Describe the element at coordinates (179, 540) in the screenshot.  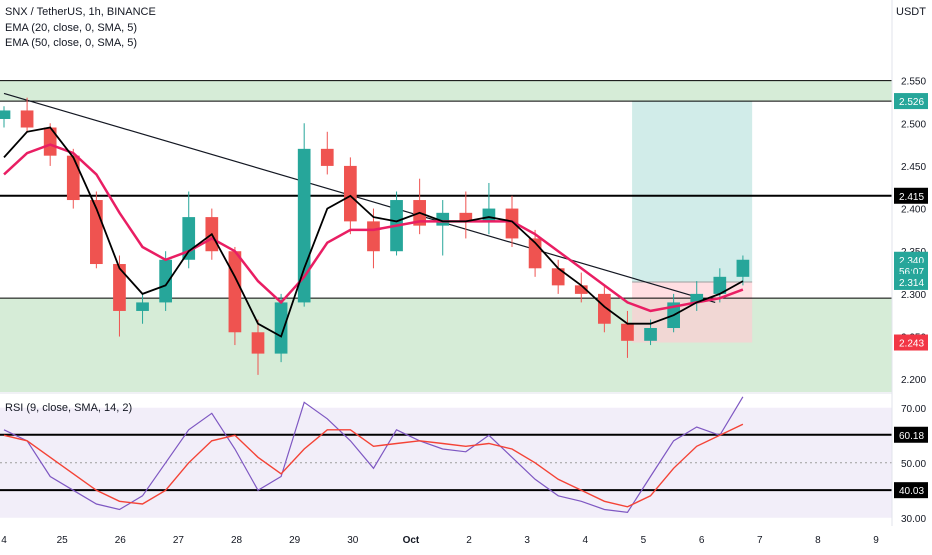
I see `time-tick-label: 27` at that location.